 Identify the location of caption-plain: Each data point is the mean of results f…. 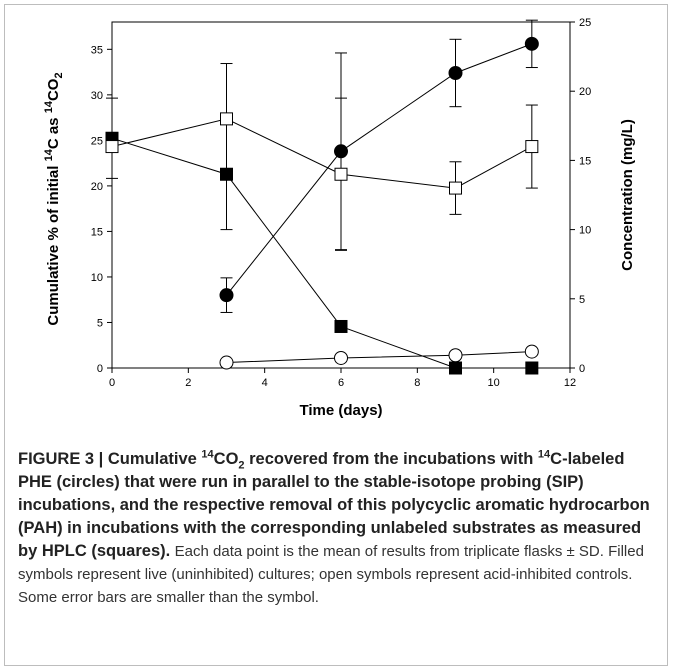
(331, 574).